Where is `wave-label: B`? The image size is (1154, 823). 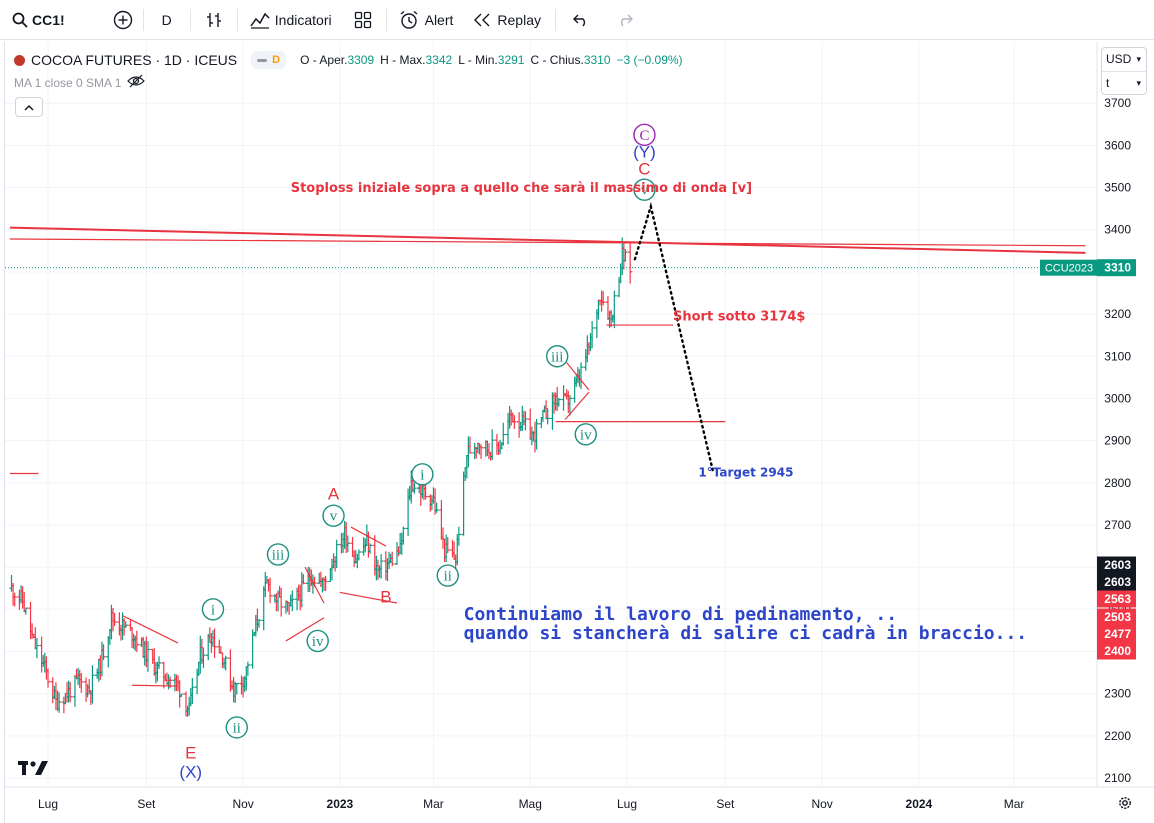 wave-label: B is located at coordinates (385, 597).